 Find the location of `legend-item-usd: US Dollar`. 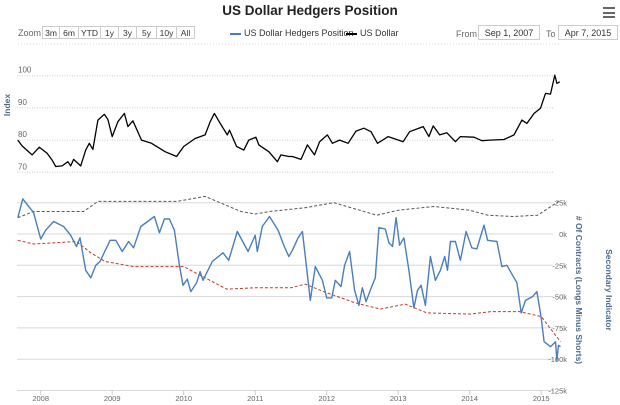

legend-item-usd: US Dollar is located at coordinates (379, 33).